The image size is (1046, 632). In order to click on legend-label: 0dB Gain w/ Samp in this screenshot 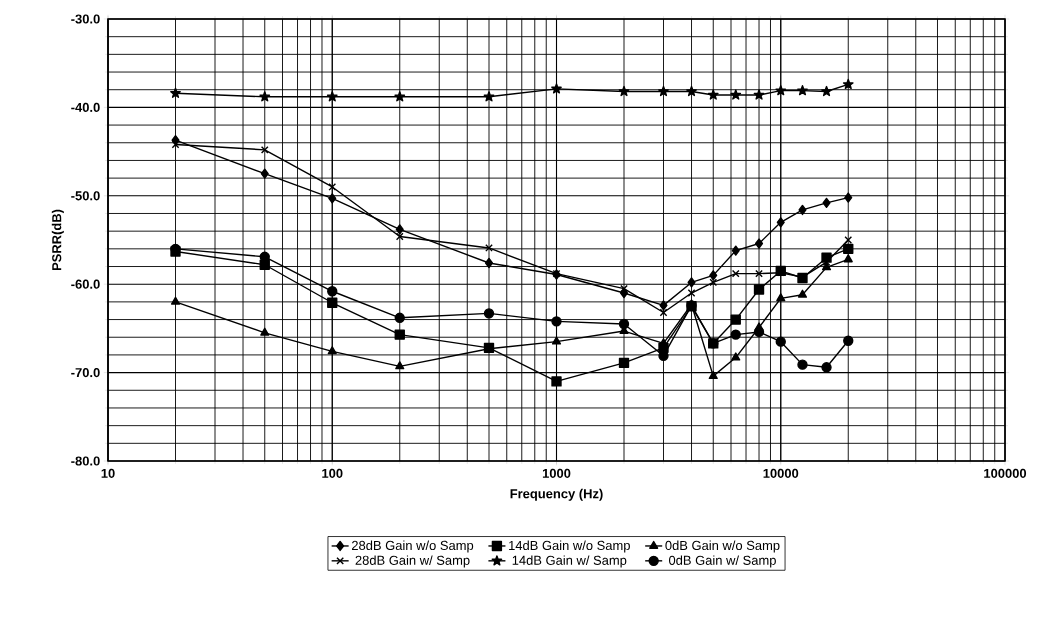, I will do `click(722, 561)`.